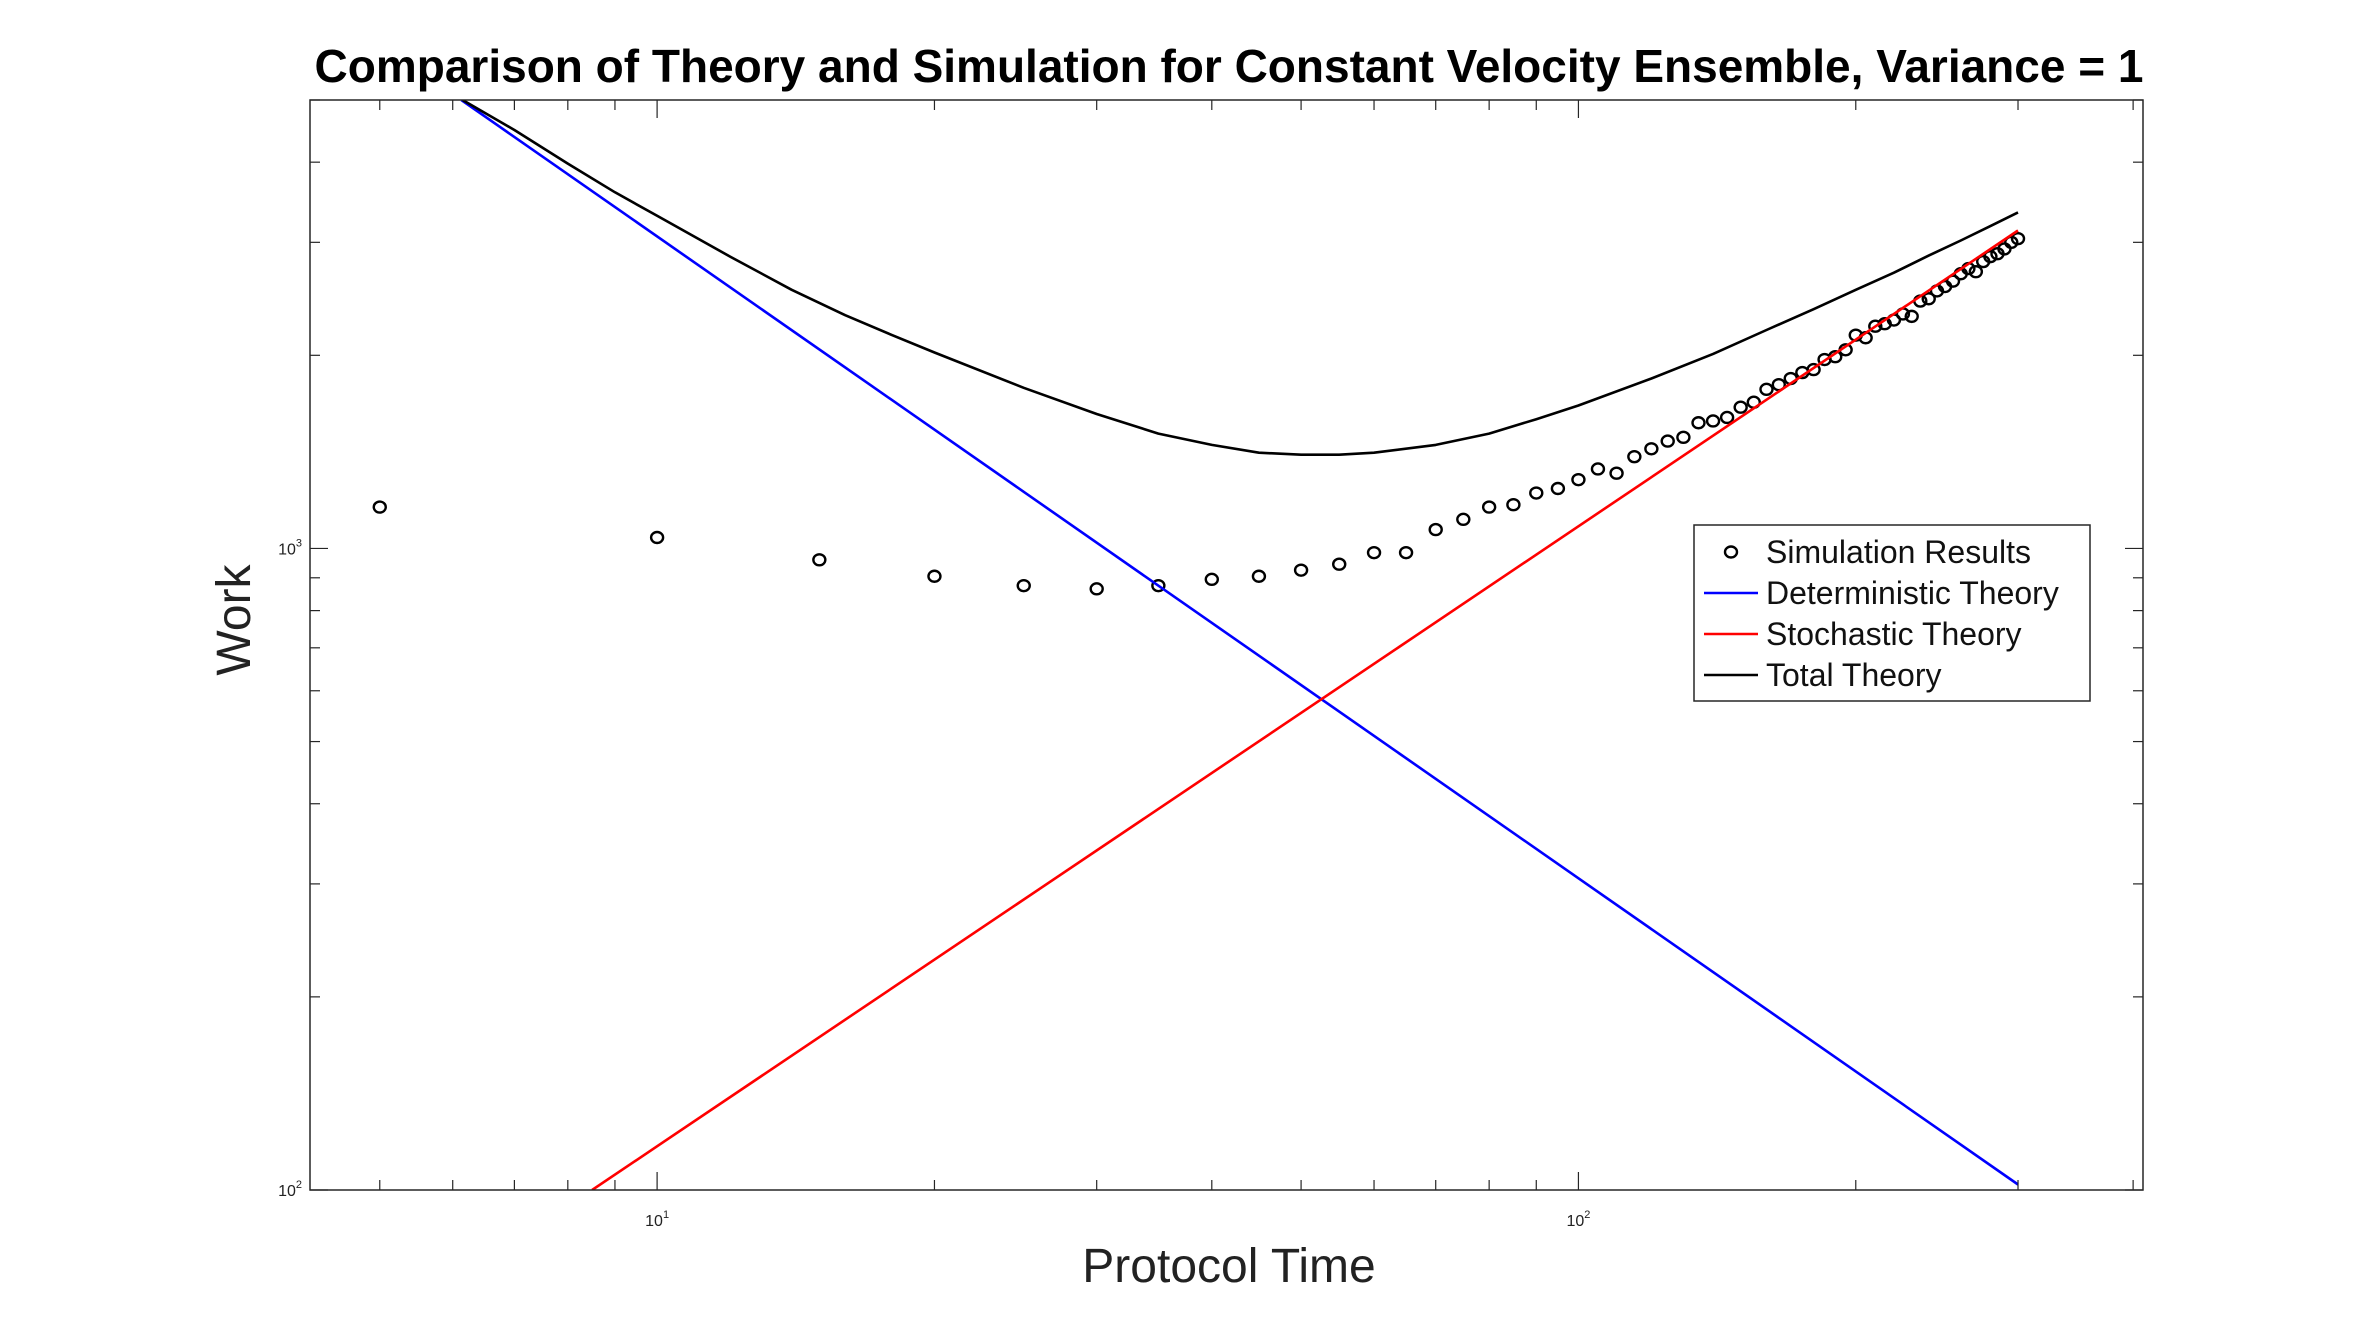 This screenshot has width=2358, height=1332. I want to click on y-tick-label: 10³, so click(290, 547).